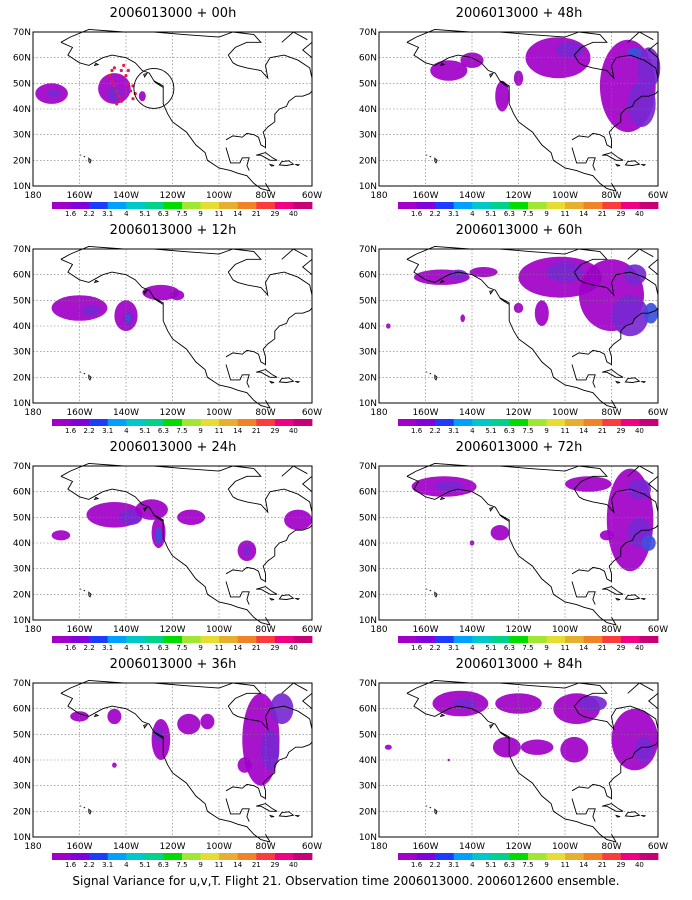 This screenshot has width=692, height=900. I want to click on colorbar-label: 9, so click(546, 430).